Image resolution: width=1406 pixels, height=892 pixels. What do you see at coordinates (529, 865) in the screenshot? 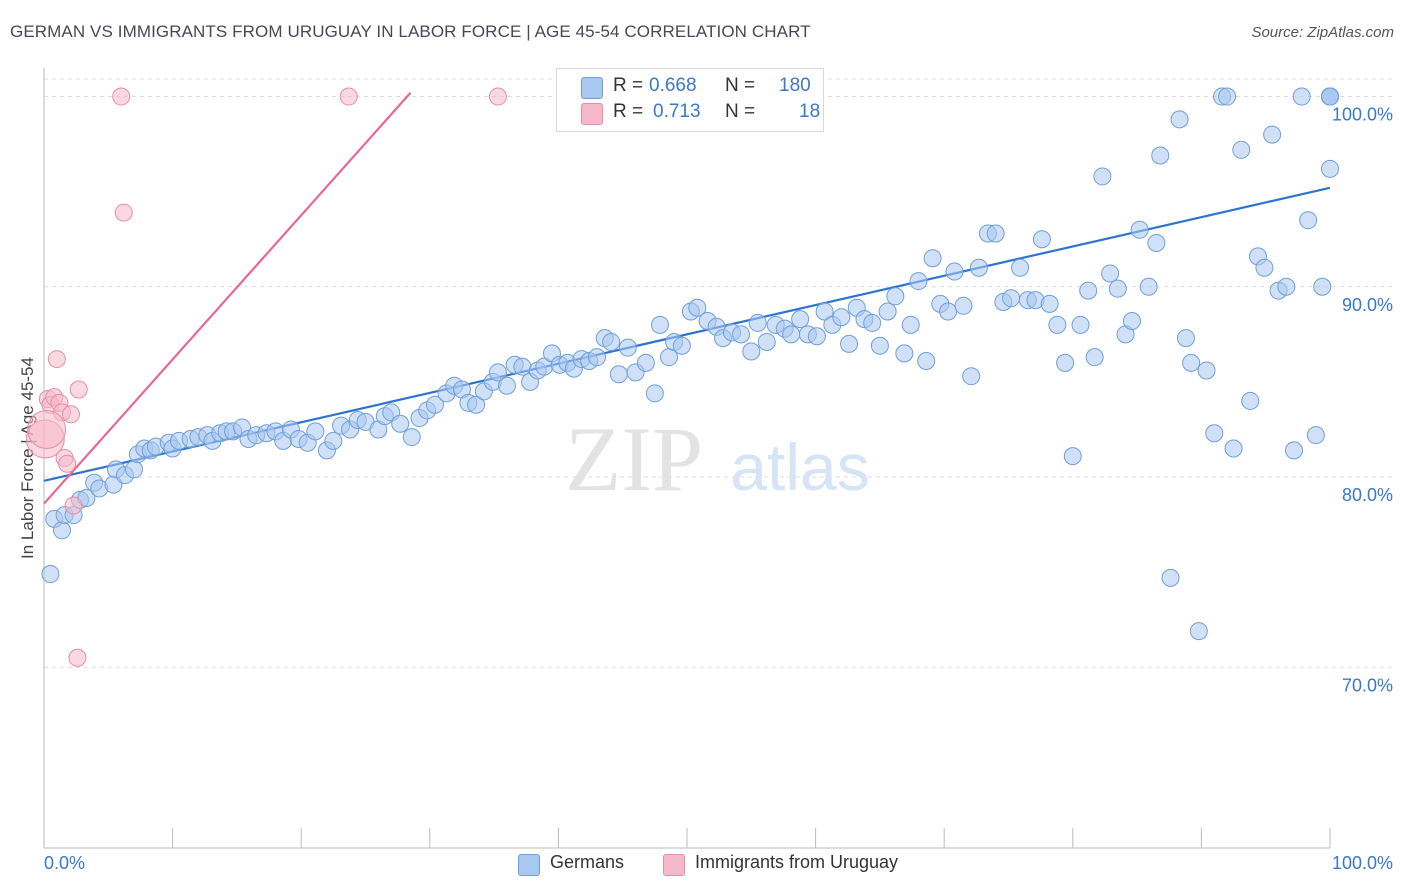
I see `legend-swatch-germans` at bounding box center [529, 865].